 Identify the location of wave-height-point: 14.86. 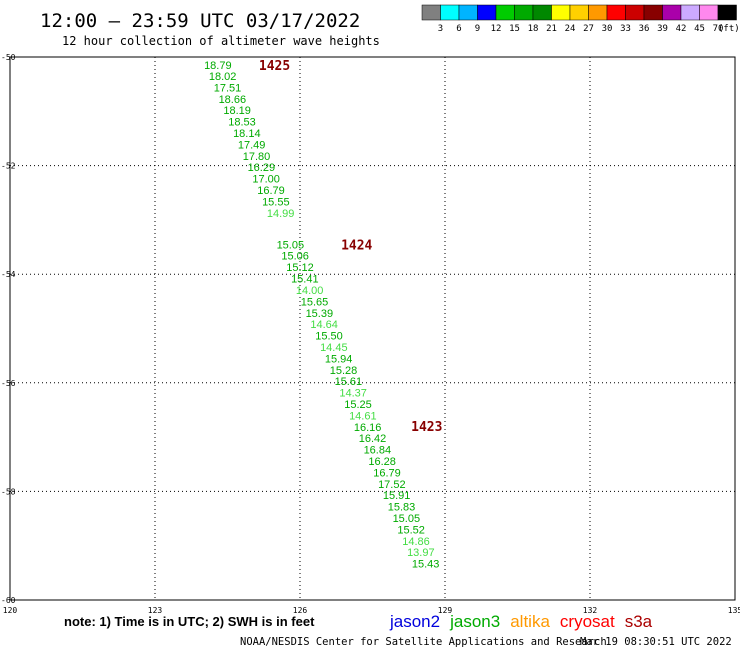
(416, 542).